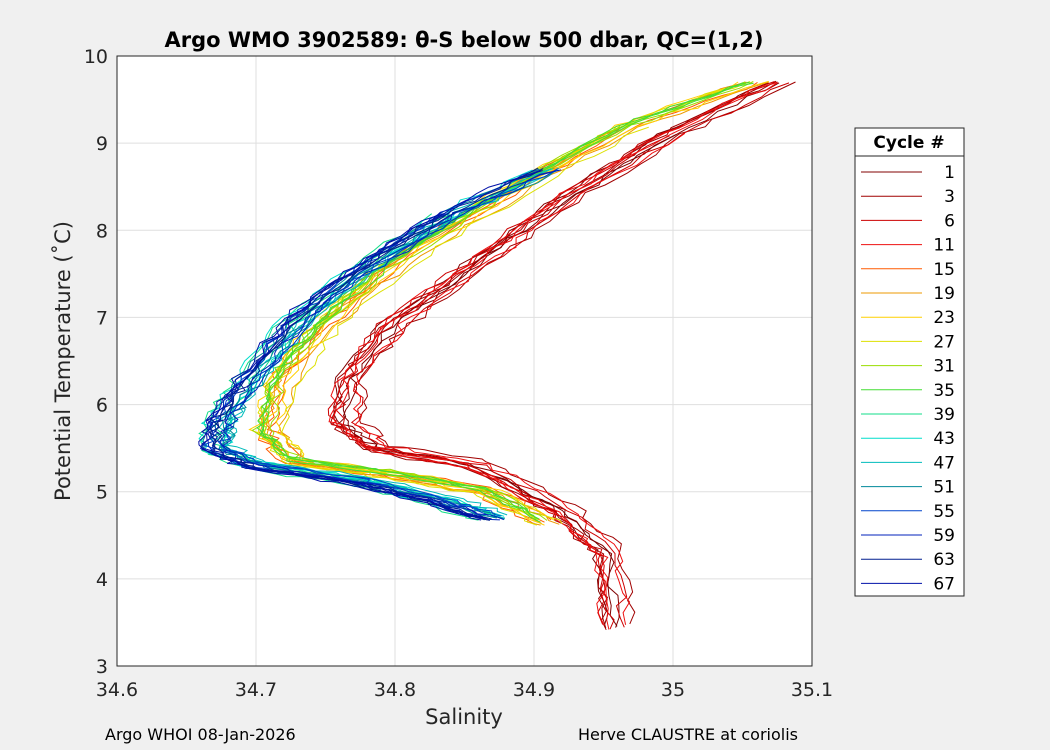 Image resolution: width=1050 pixels, height=750 pixels. I want to click on y-tick-label: 8, so click(102, 231).